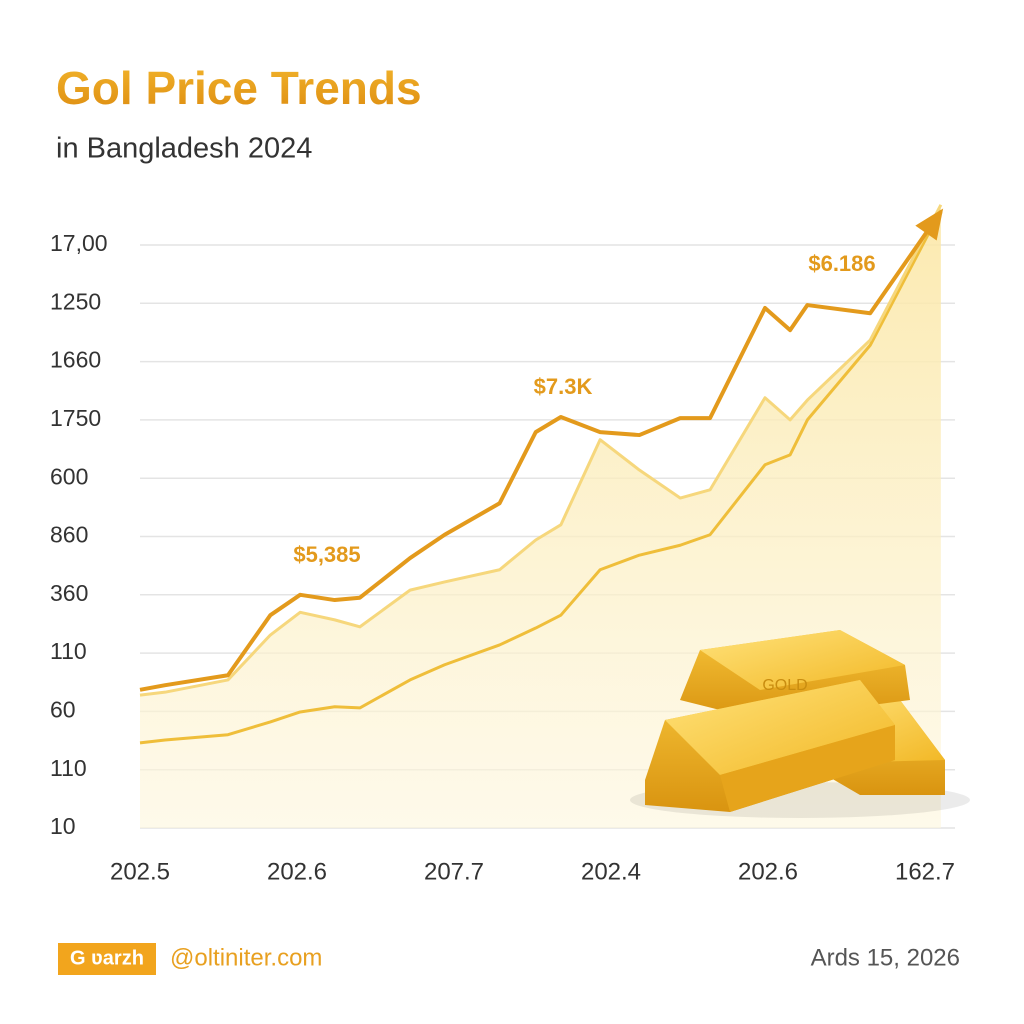 This screenshot has width=1024, height=1024. What do you see at coordinates (800, 724) in the screenshot?
I see `gold-bars: GOLD` at bounding box center [800, 724].